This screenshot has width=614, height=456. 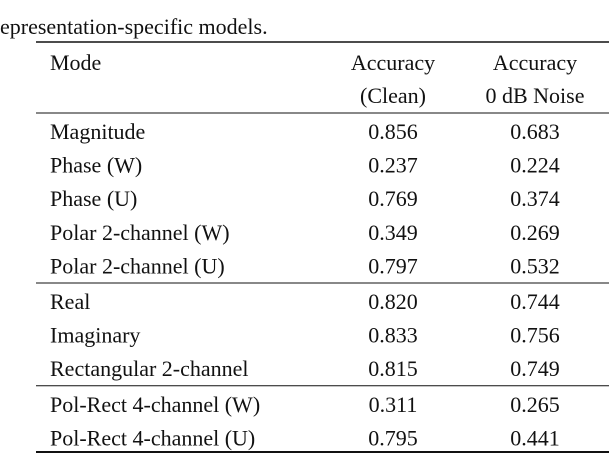 I want to click on cell-value: 0.441, so click(x=535, y=437).